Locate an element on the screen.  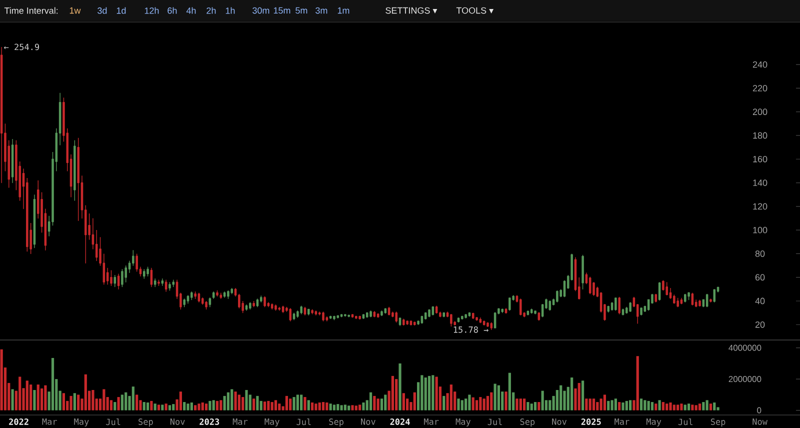
text: Time Interval: is located at coordinates (31, 10).